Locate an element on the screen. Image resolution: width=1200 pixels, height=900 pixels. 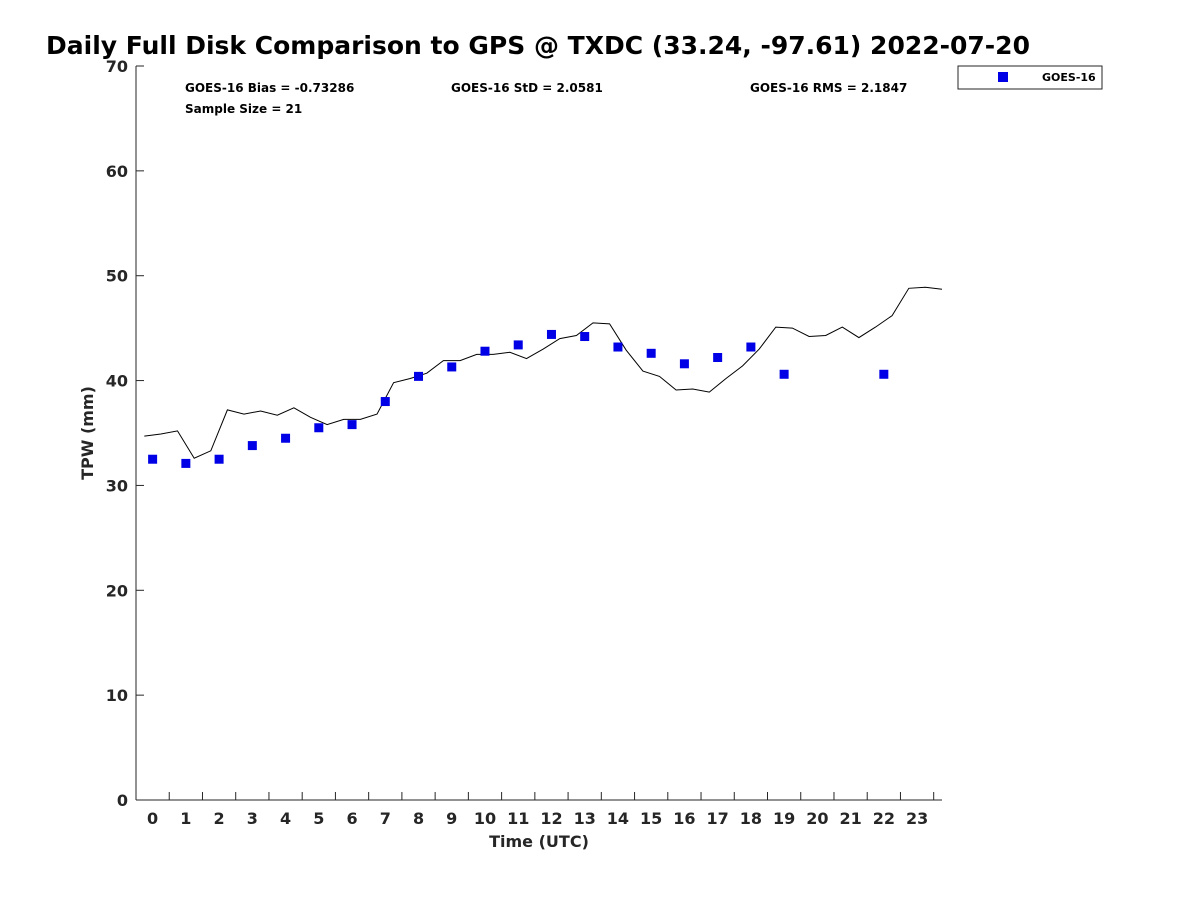
y-tick-label: 30 is located at coordinates (117, 485).